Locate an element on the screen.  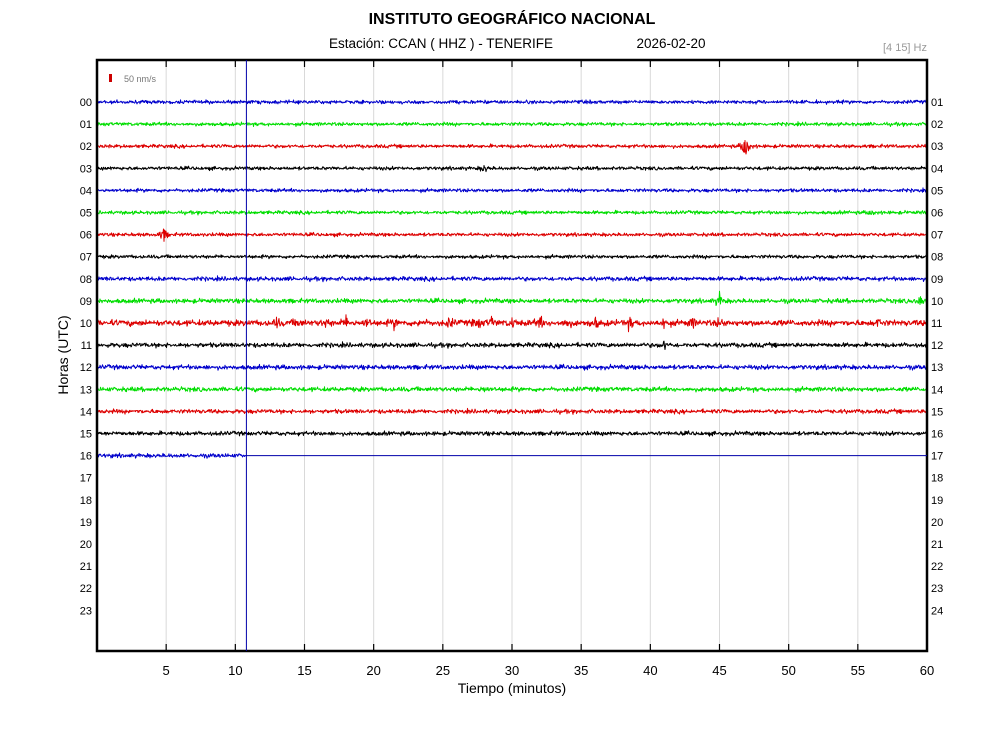
left-hour-label-17: 17 is located at coordinates (86, 479).